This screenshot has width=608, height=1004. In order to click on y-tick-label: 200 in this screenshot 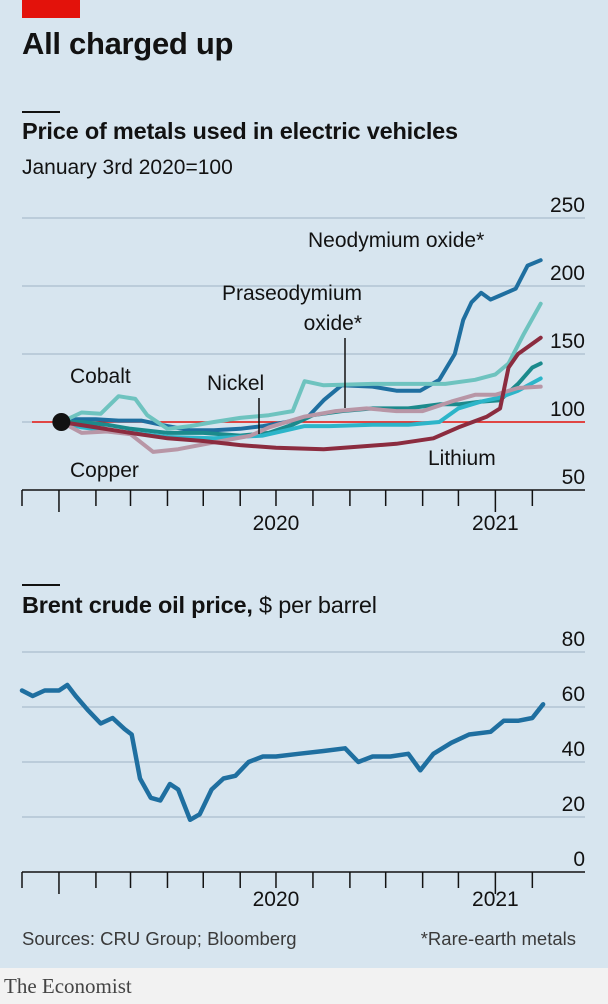, I will do `click(567, 273)`.